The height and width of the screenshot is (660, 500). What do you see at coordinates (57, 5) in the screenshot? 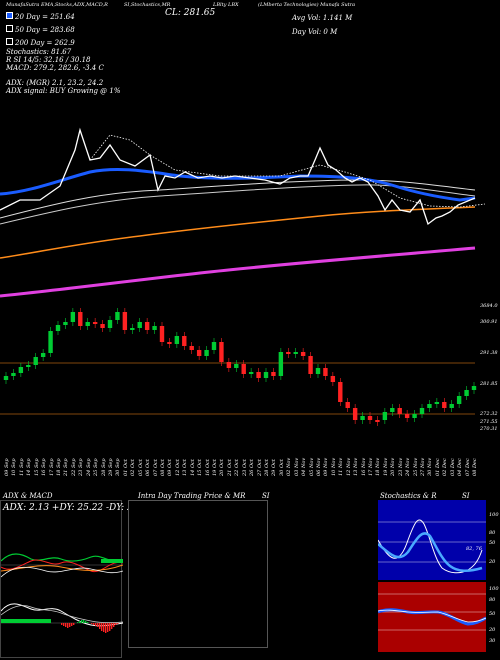
I see `header-left: MunafaSutra EMA,Stocks,ADX,MACD,R` at bounding box center [57, 5].